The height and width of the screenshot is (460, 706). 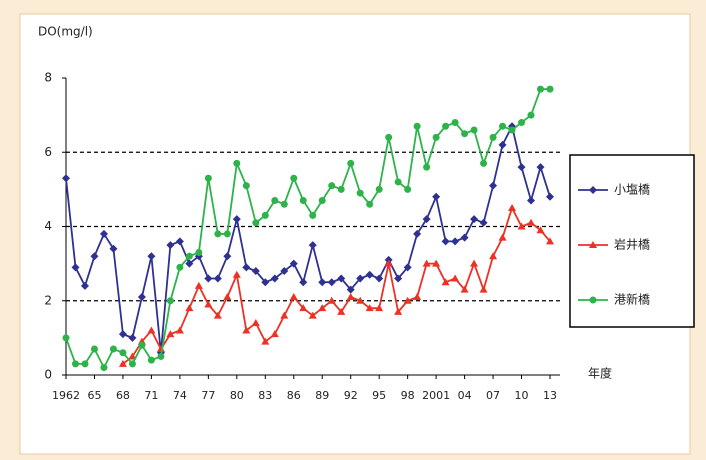 I want to click on legend-label: 岩井橋, so click(x=632, y=244).